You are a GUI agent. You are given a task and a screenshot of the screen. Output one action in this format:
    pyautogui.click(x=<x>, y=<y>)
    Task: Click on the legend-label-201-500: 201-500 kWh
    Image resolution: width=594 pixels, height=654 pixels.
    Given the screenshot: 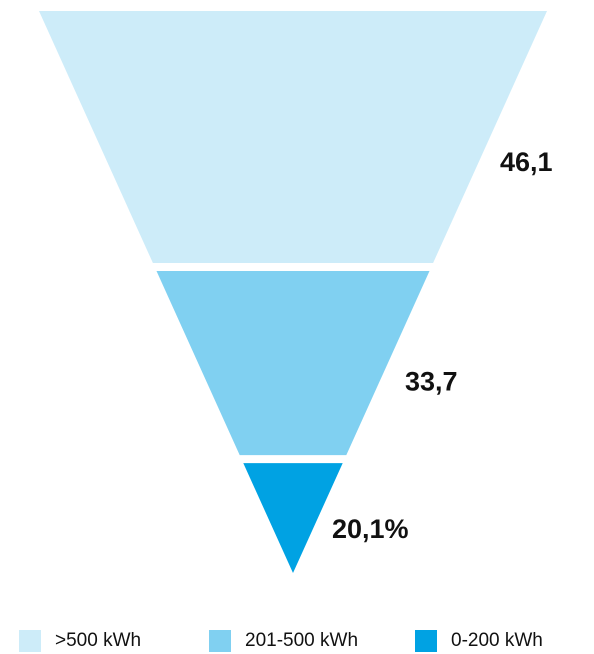 What is the action you would take?
    pyautogui.click(x=302, y=640)
    